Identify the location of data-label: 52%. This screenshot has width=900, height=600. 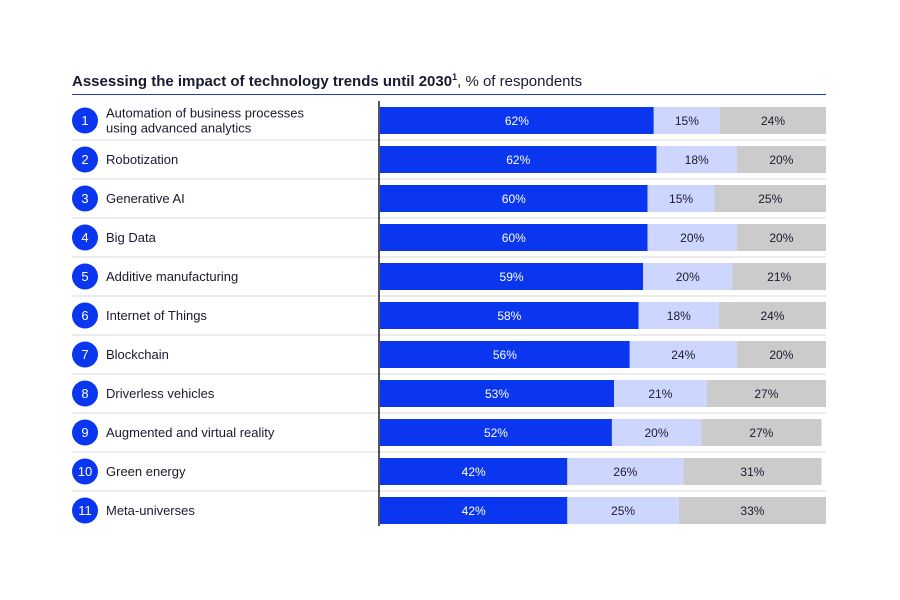
(496, 433).